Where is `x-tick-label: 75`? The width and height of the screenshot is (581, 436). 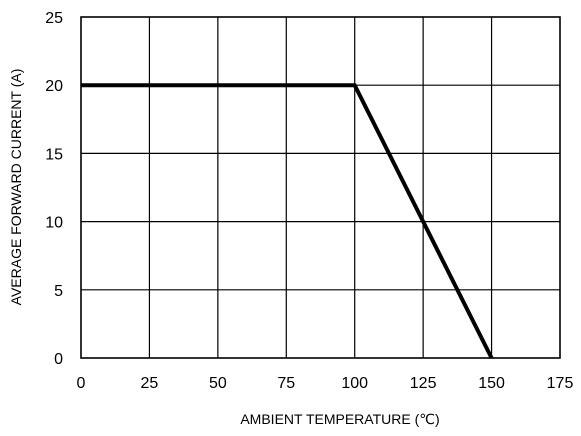
x-tick-label: 75 is located at coordinates (286, 383).